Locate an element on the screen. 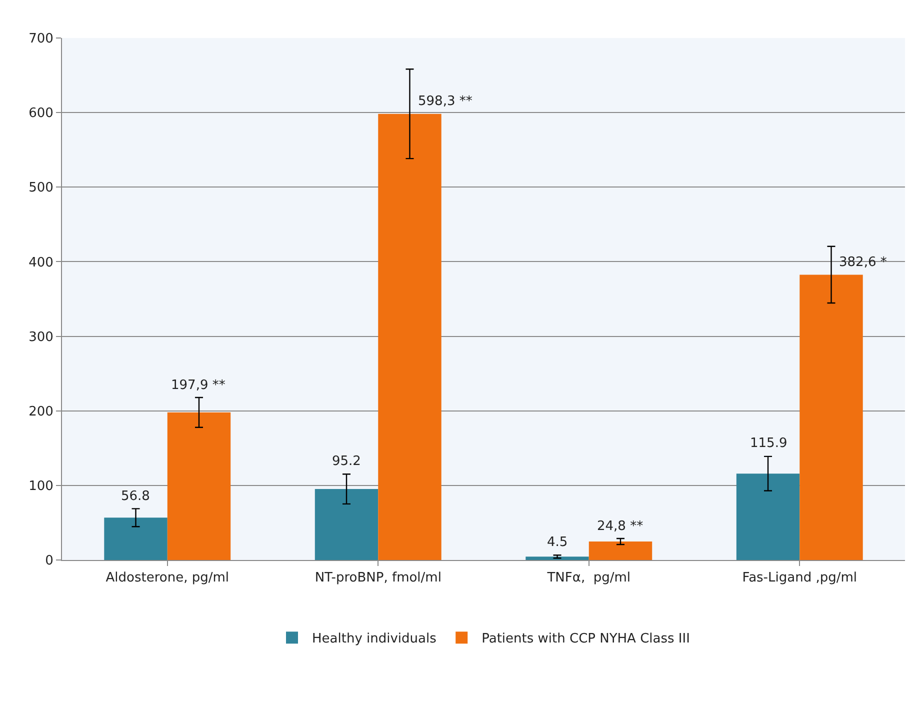 This screenshot has width=917, height=720. data-label: 197,9 ** is located at coordinates (198, 385).